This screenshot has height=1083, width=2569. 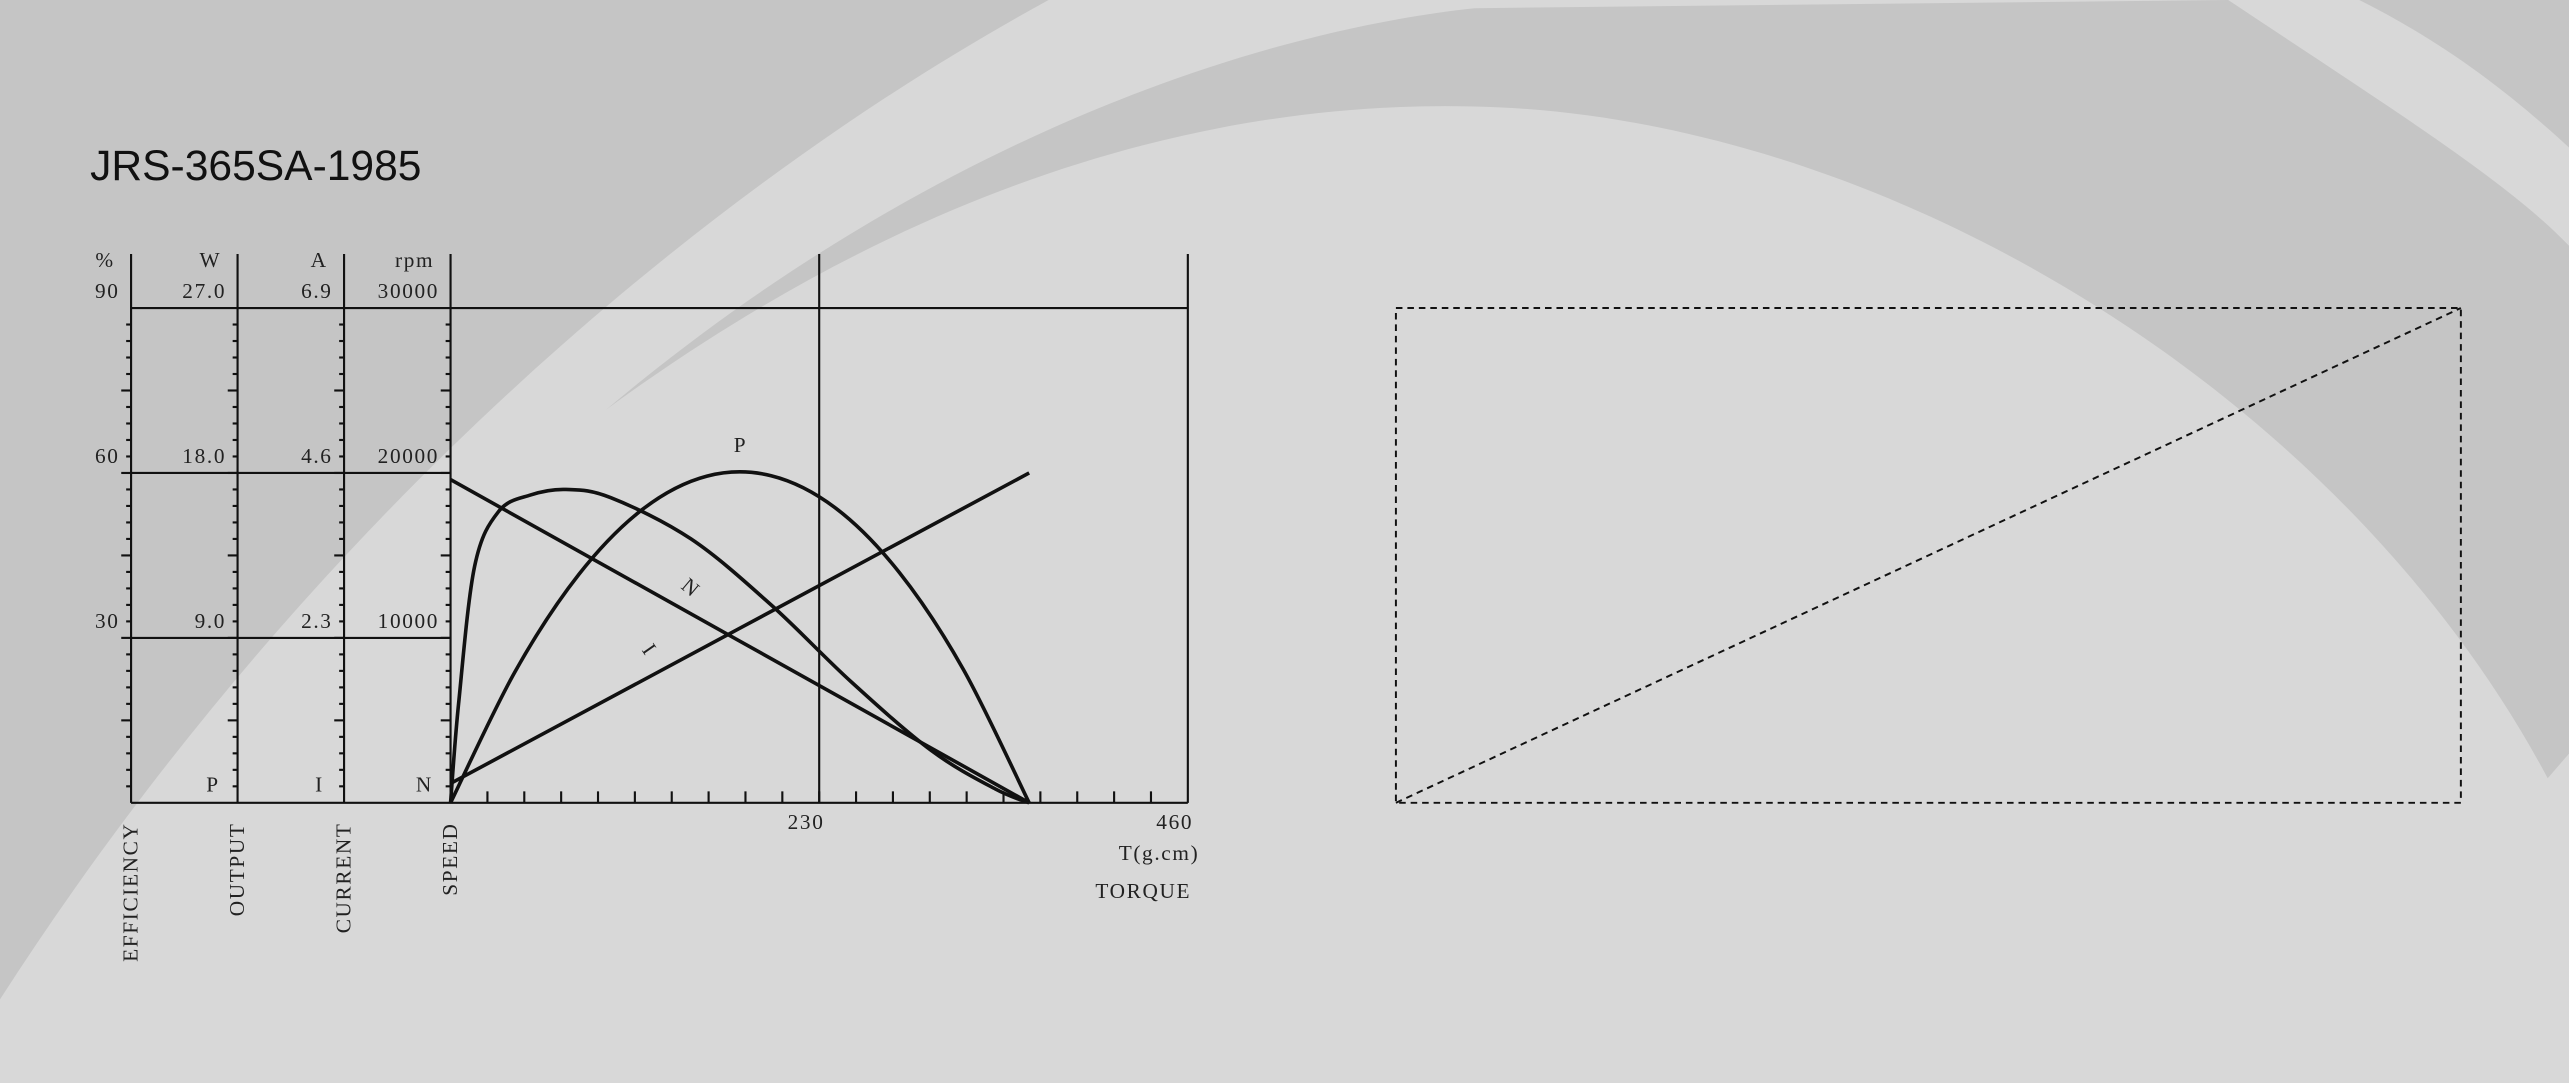 I want to click on y-tick-label: 10000, so click(x=408, y=621).